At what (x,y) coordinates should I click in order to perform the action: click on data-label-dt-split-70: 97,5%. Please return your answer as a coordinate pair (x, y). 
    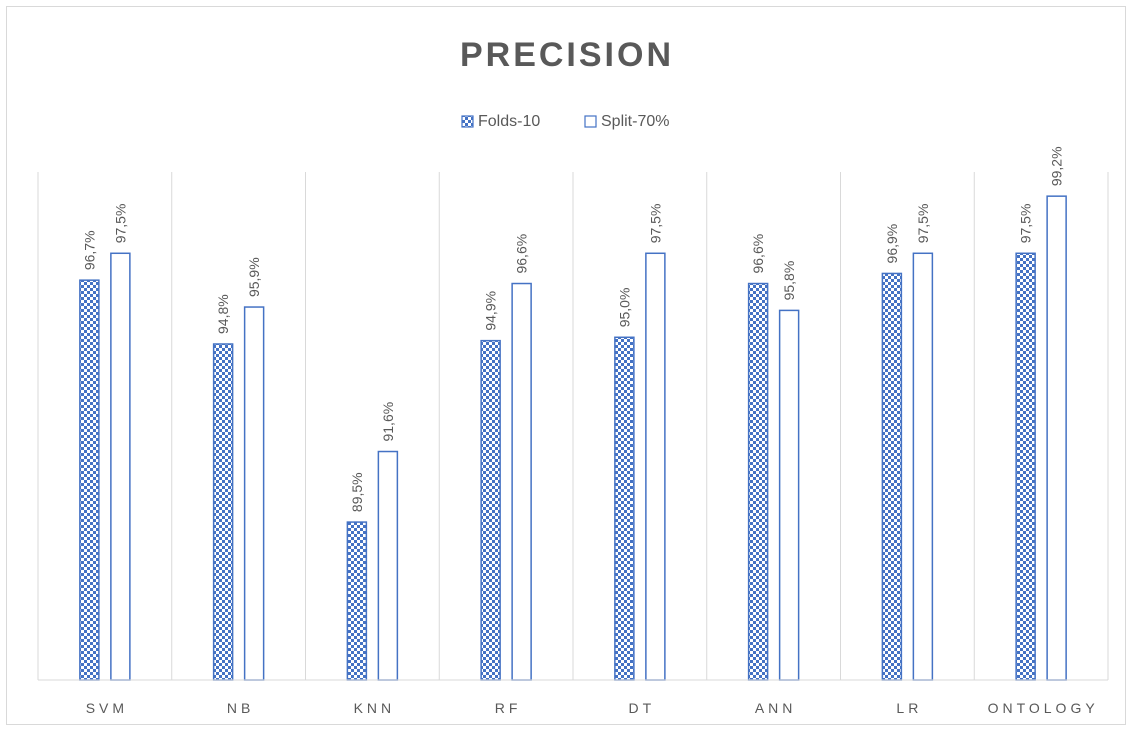
    Looking at the image, I should click on (655, 224).